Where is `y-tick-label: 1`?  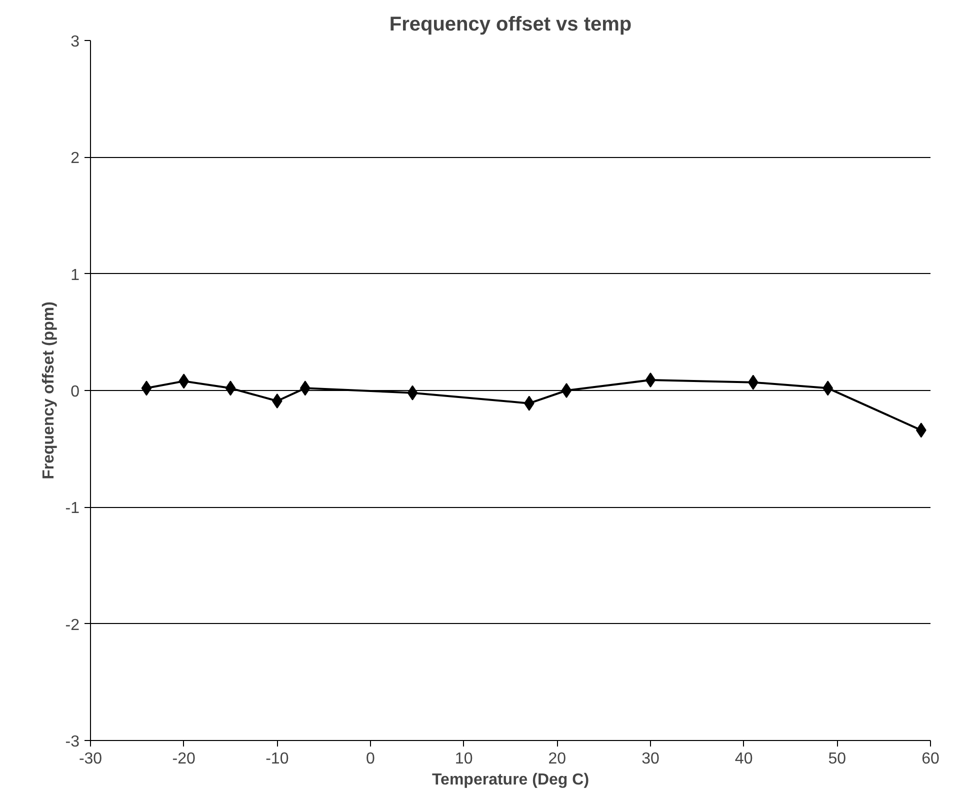
y-tick-label: 1 is located at coordinates (75, 275).